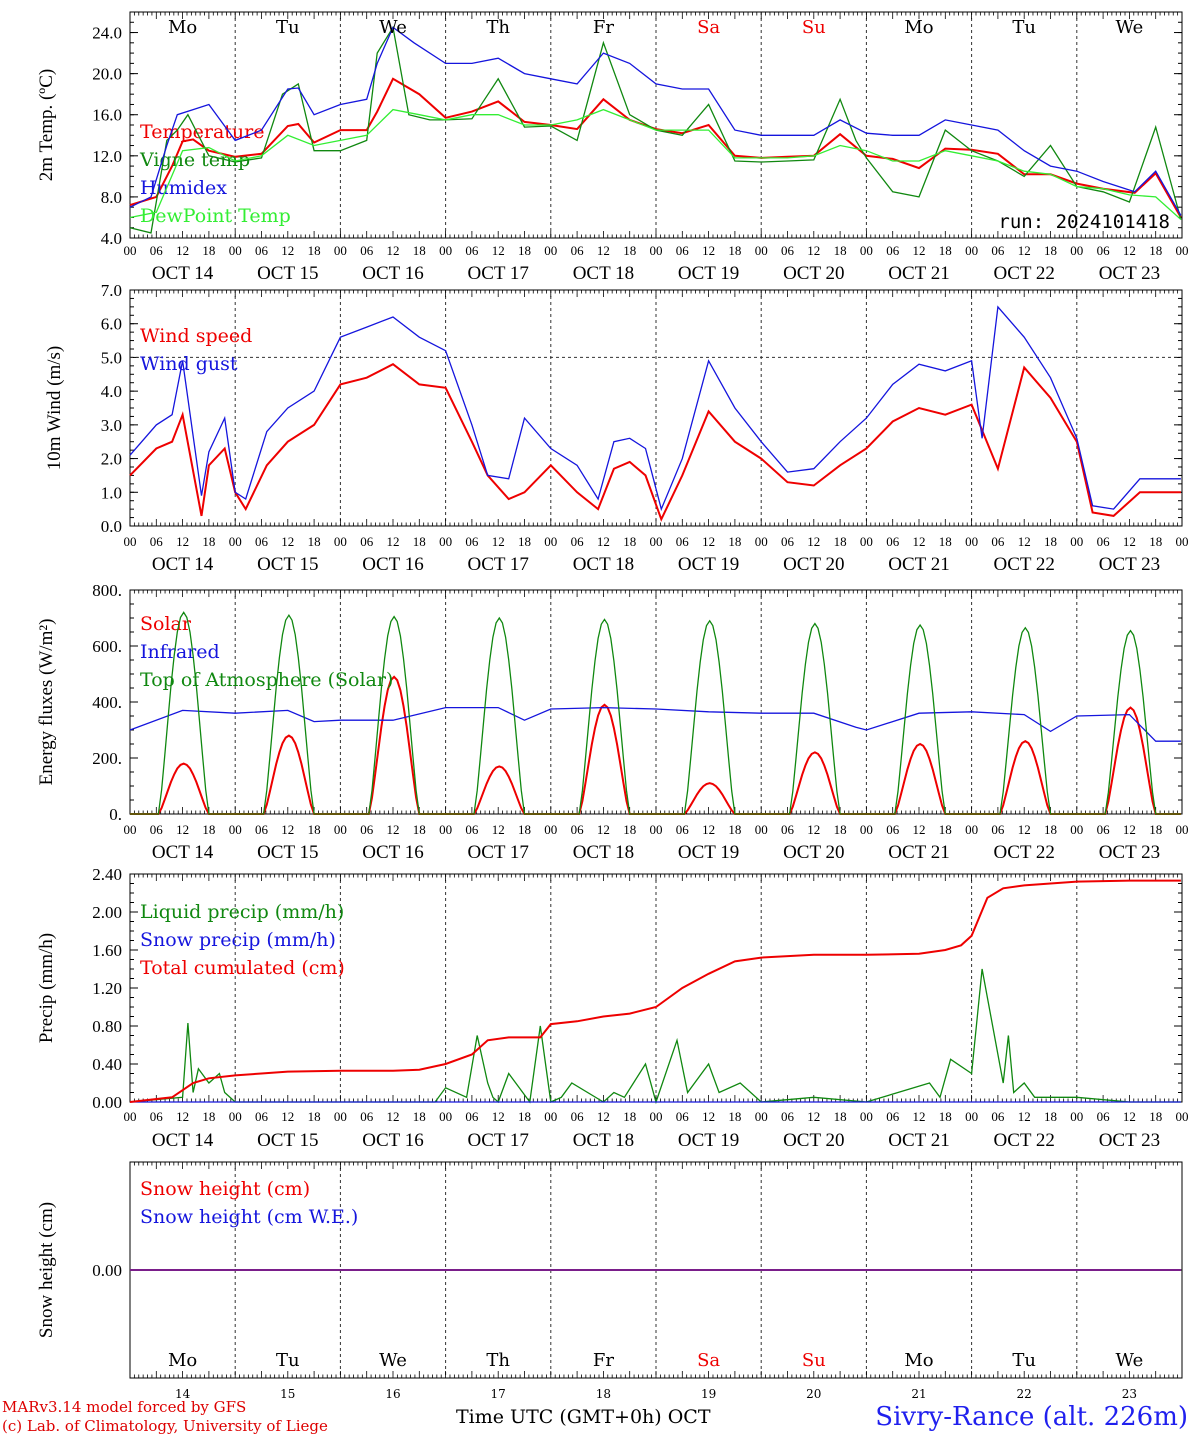 The width and height of the screenshot is (1194, 1440). Describe the element at coordinates (1084, 222) in the screenshot. I see `run-label: run: 2024101418` at that location.